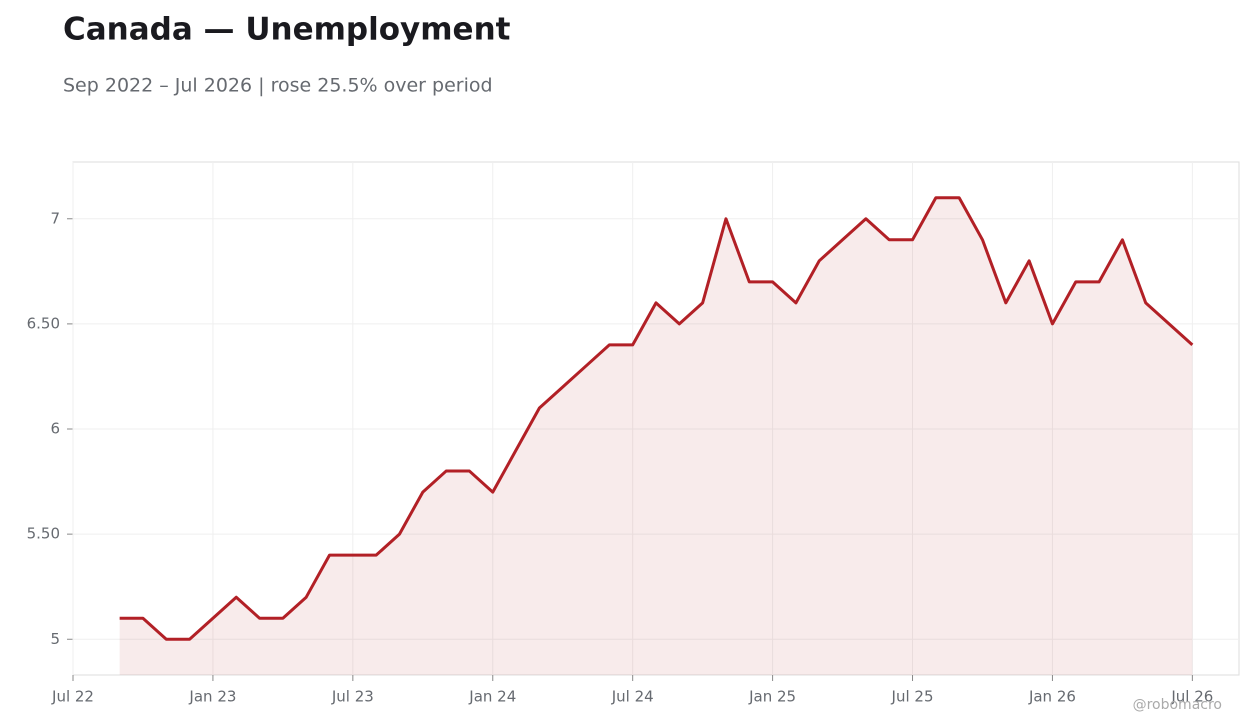 The image size is (1260, 728). Describe the element at coordinates (912, 697) in the screenshot. I see `x-tick-label: Jul 25` at that location.